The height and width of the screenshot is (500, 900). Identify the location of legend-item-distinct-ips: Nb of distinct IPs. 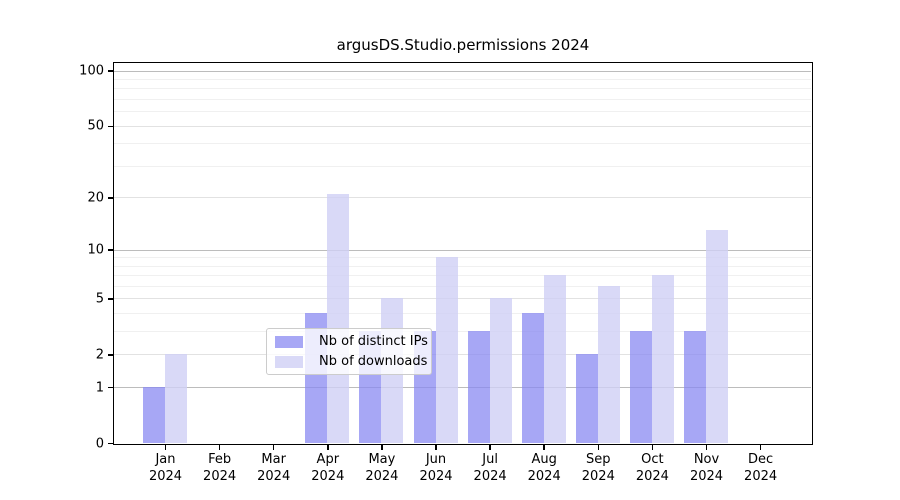
(350, 341).